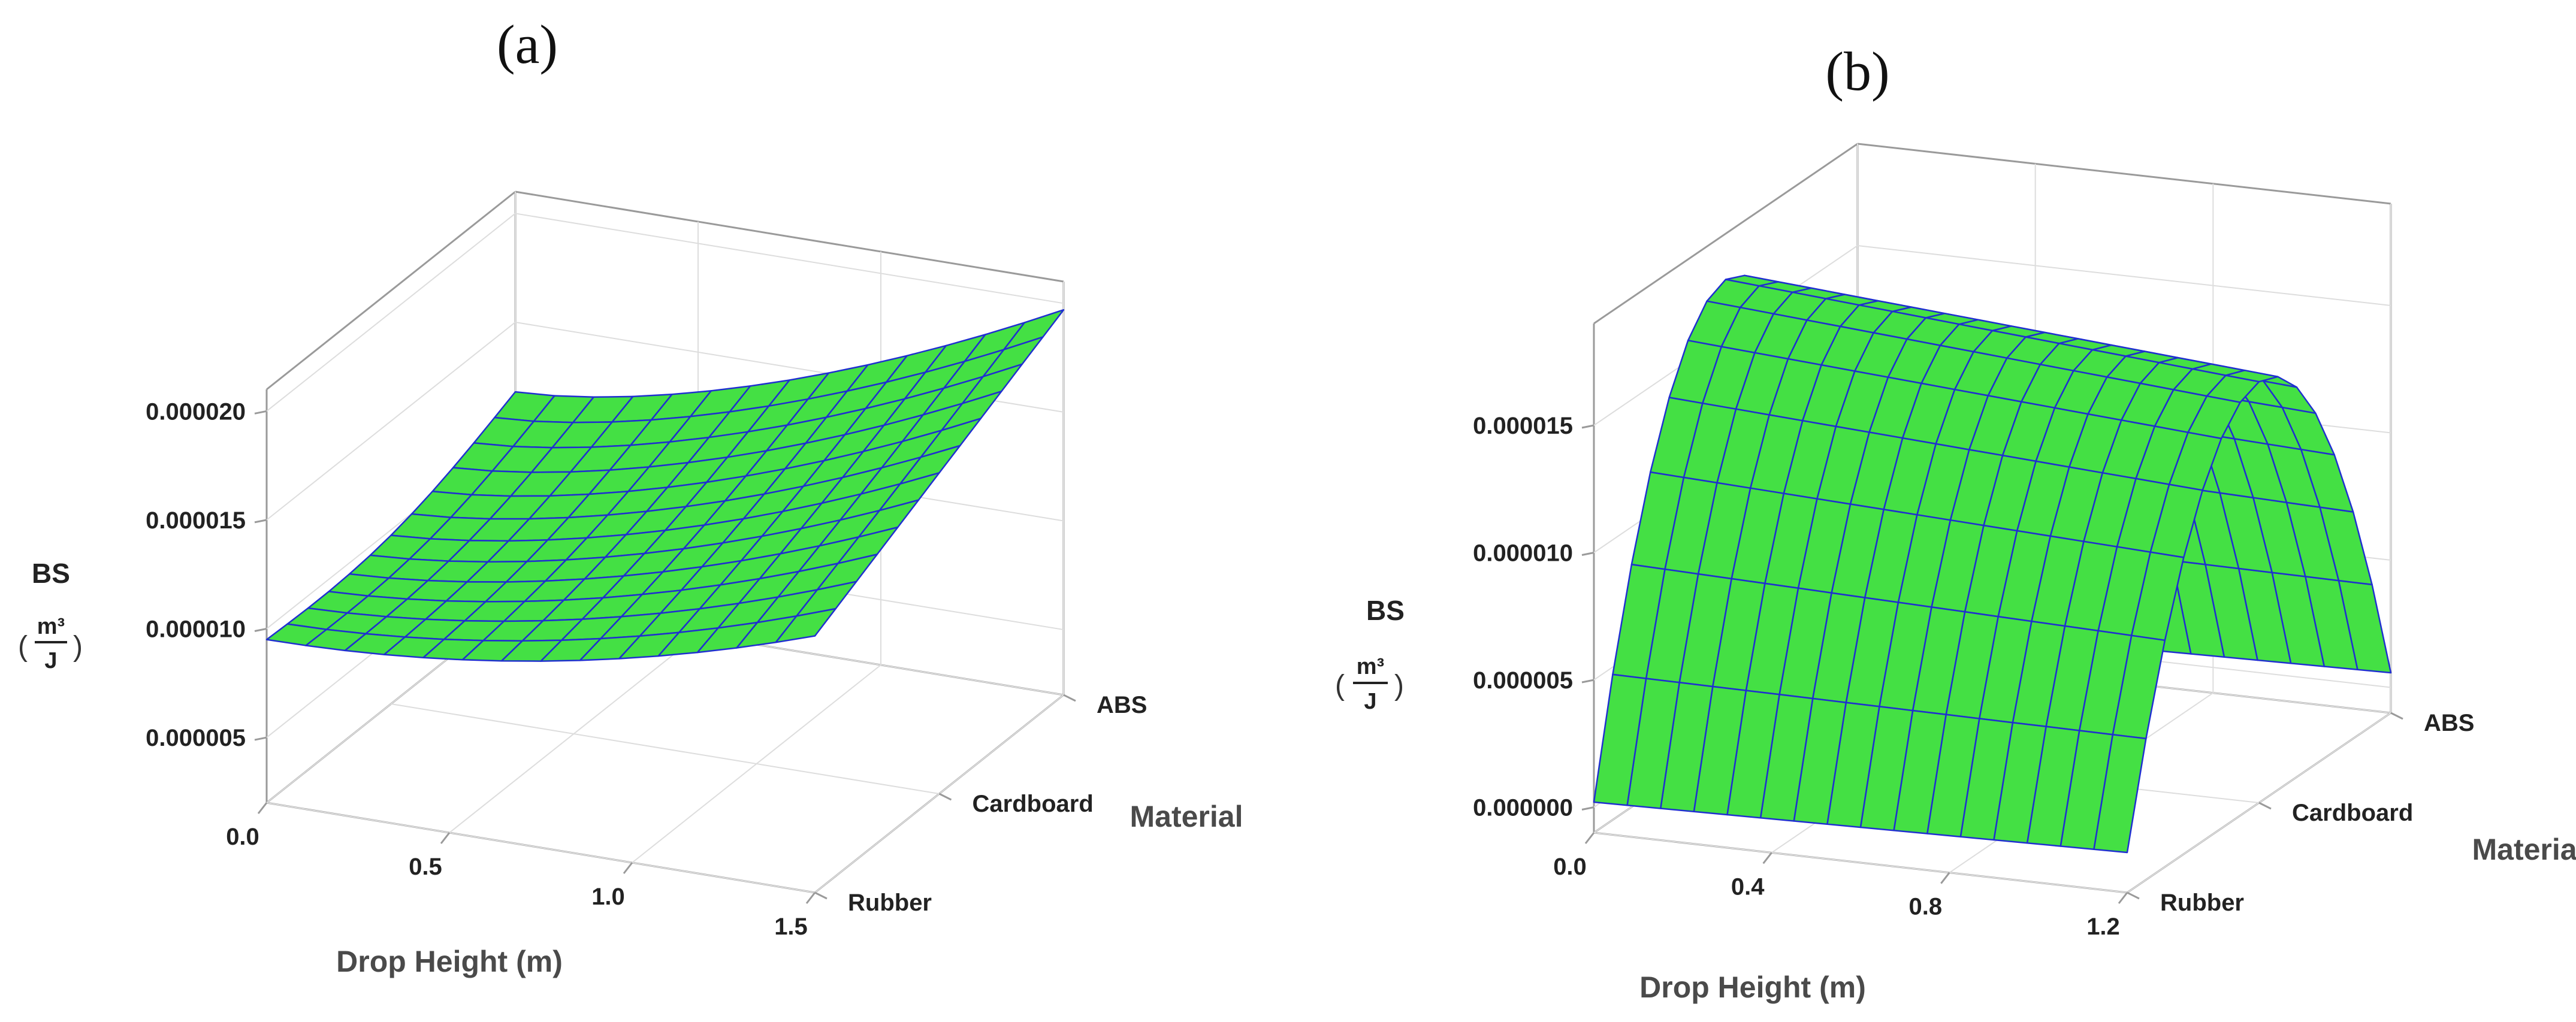  What do you see at coordinates (196, 520) in the screenshot?
I see `panel-a-z-tick-label: 0.000015` at bounding box center [196, 520].